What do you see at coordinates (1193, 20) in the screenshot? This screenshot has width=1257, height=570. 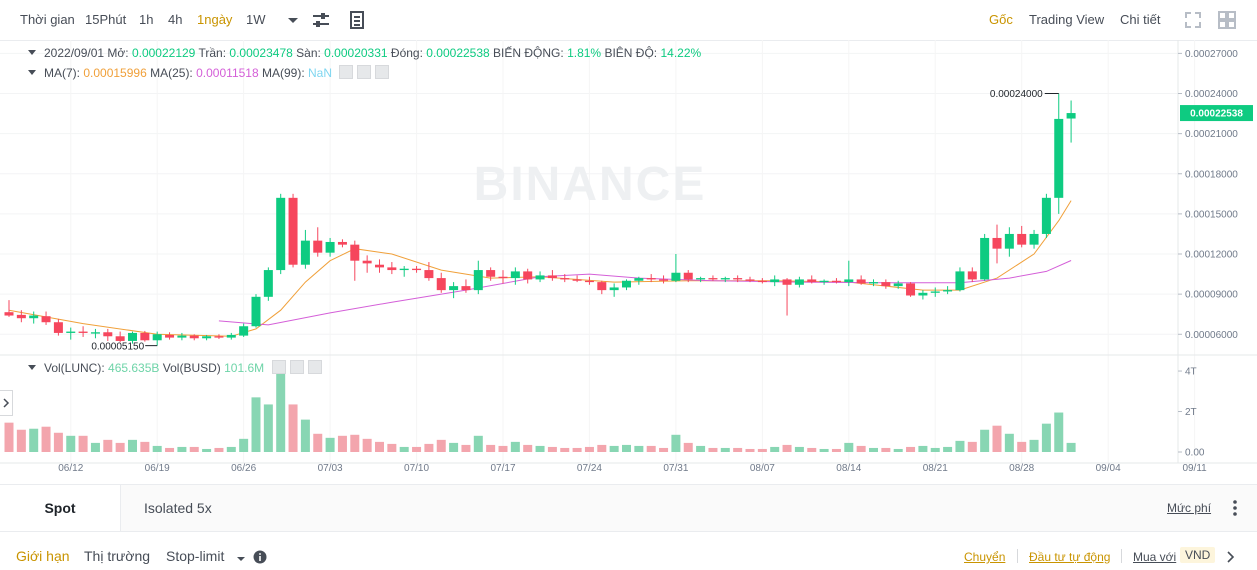 I see `expand-icon` at bounding box center [1193, 20].